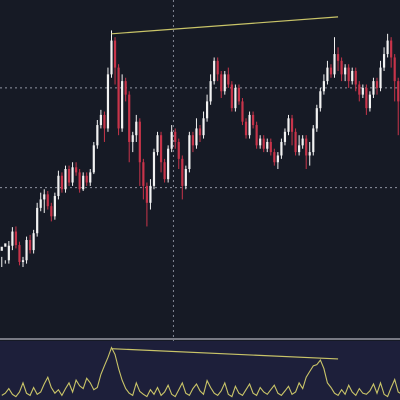 This screenshot has height=400, width=400. I want to click on indicator-trendline, so click(225, 354).